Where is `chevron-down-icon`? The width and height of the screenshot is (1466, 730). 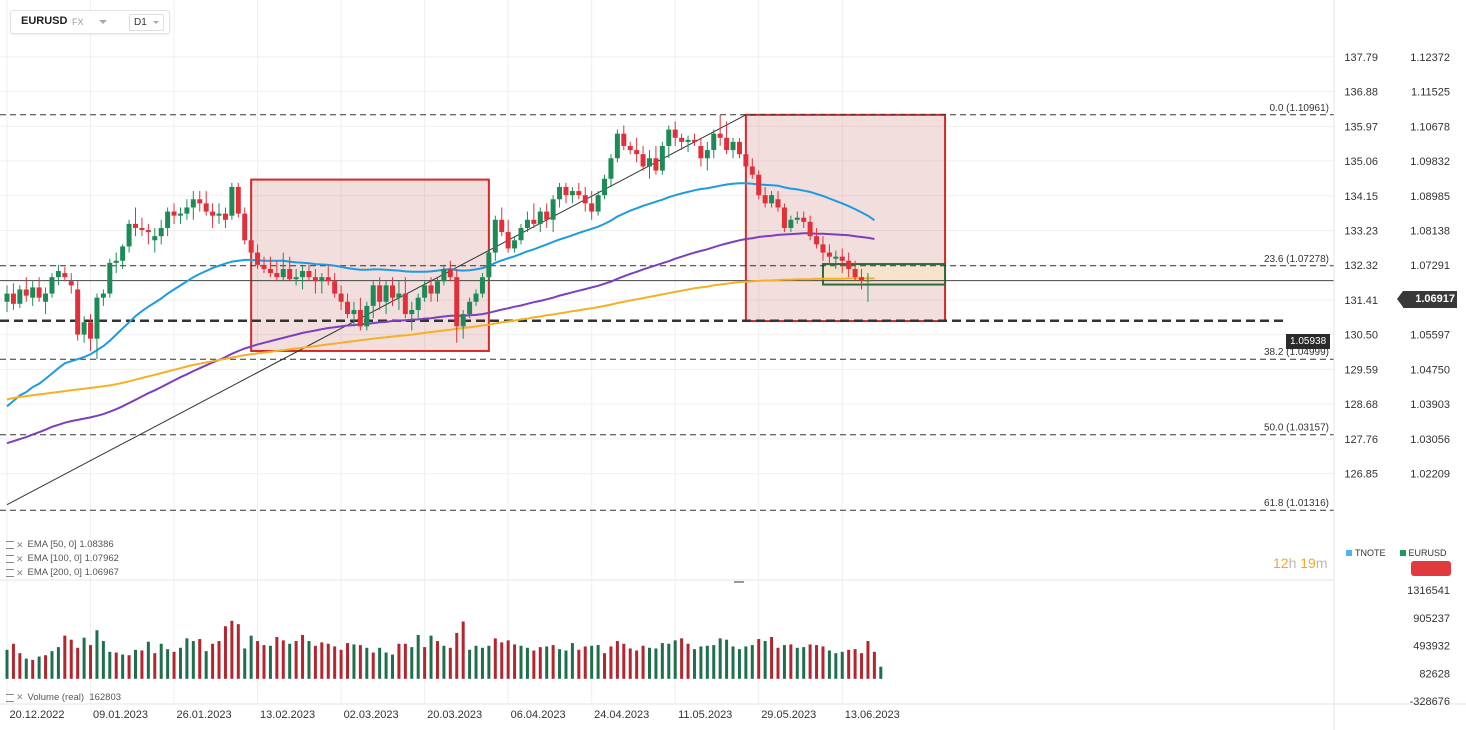
chevron-down-icon is located at coordinates (103, 22).